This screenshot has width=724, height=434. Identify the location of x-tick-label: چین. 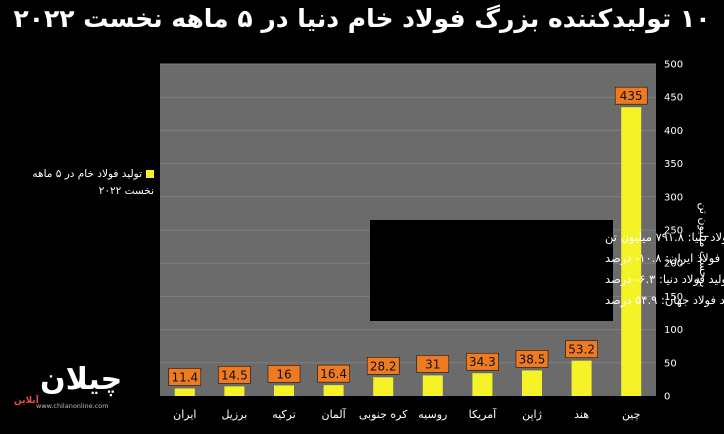
(631, 414).